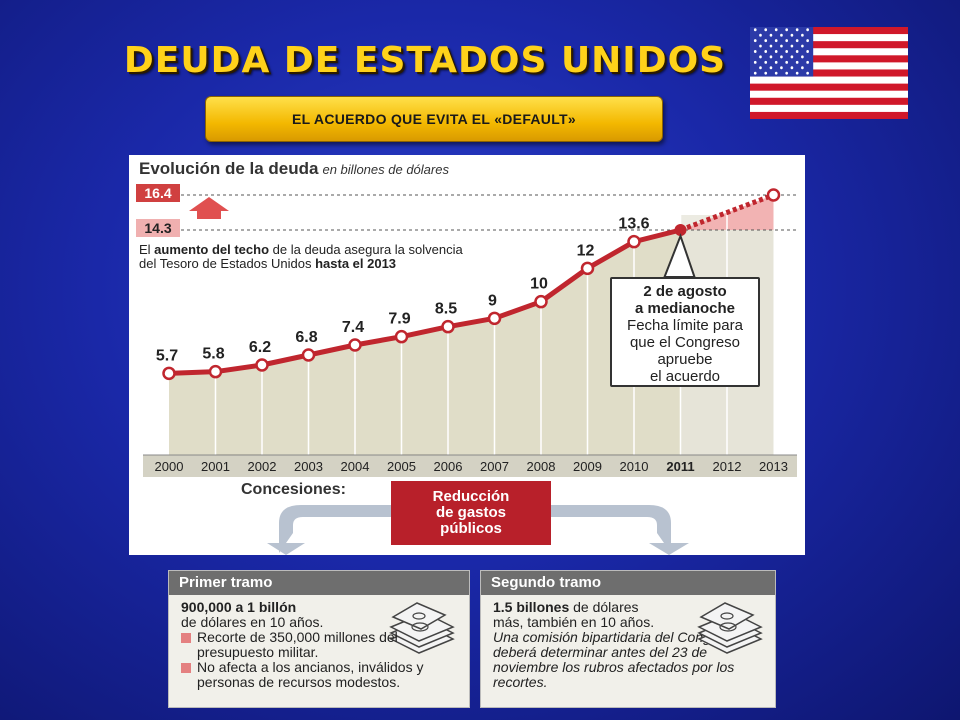 The image size is (960, 720). What do you see at coordinates (239, 607) in the screenshot?
I see `first-tranche-amount: 900,000 a 1 billón` at bounding box center [239, 607].